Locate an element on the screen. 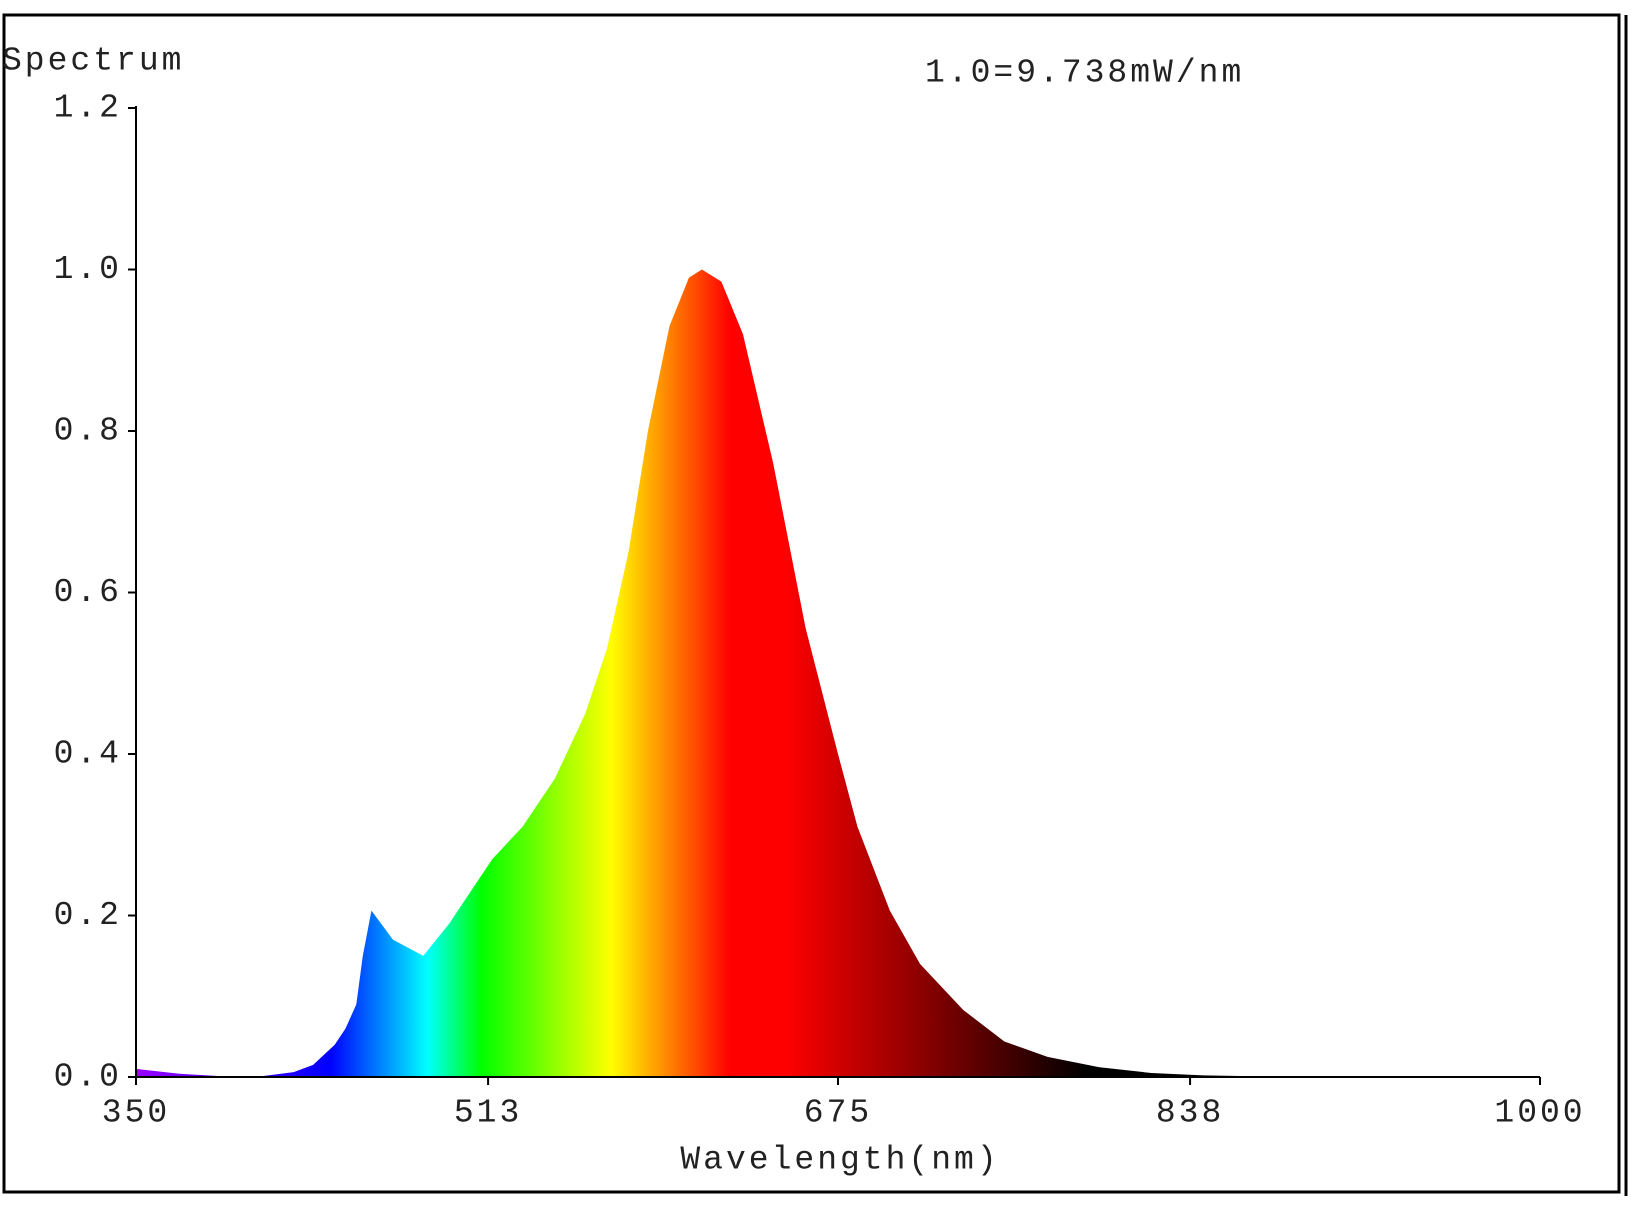  x-tick-label: 513 is located at coordinates (488, 1113).